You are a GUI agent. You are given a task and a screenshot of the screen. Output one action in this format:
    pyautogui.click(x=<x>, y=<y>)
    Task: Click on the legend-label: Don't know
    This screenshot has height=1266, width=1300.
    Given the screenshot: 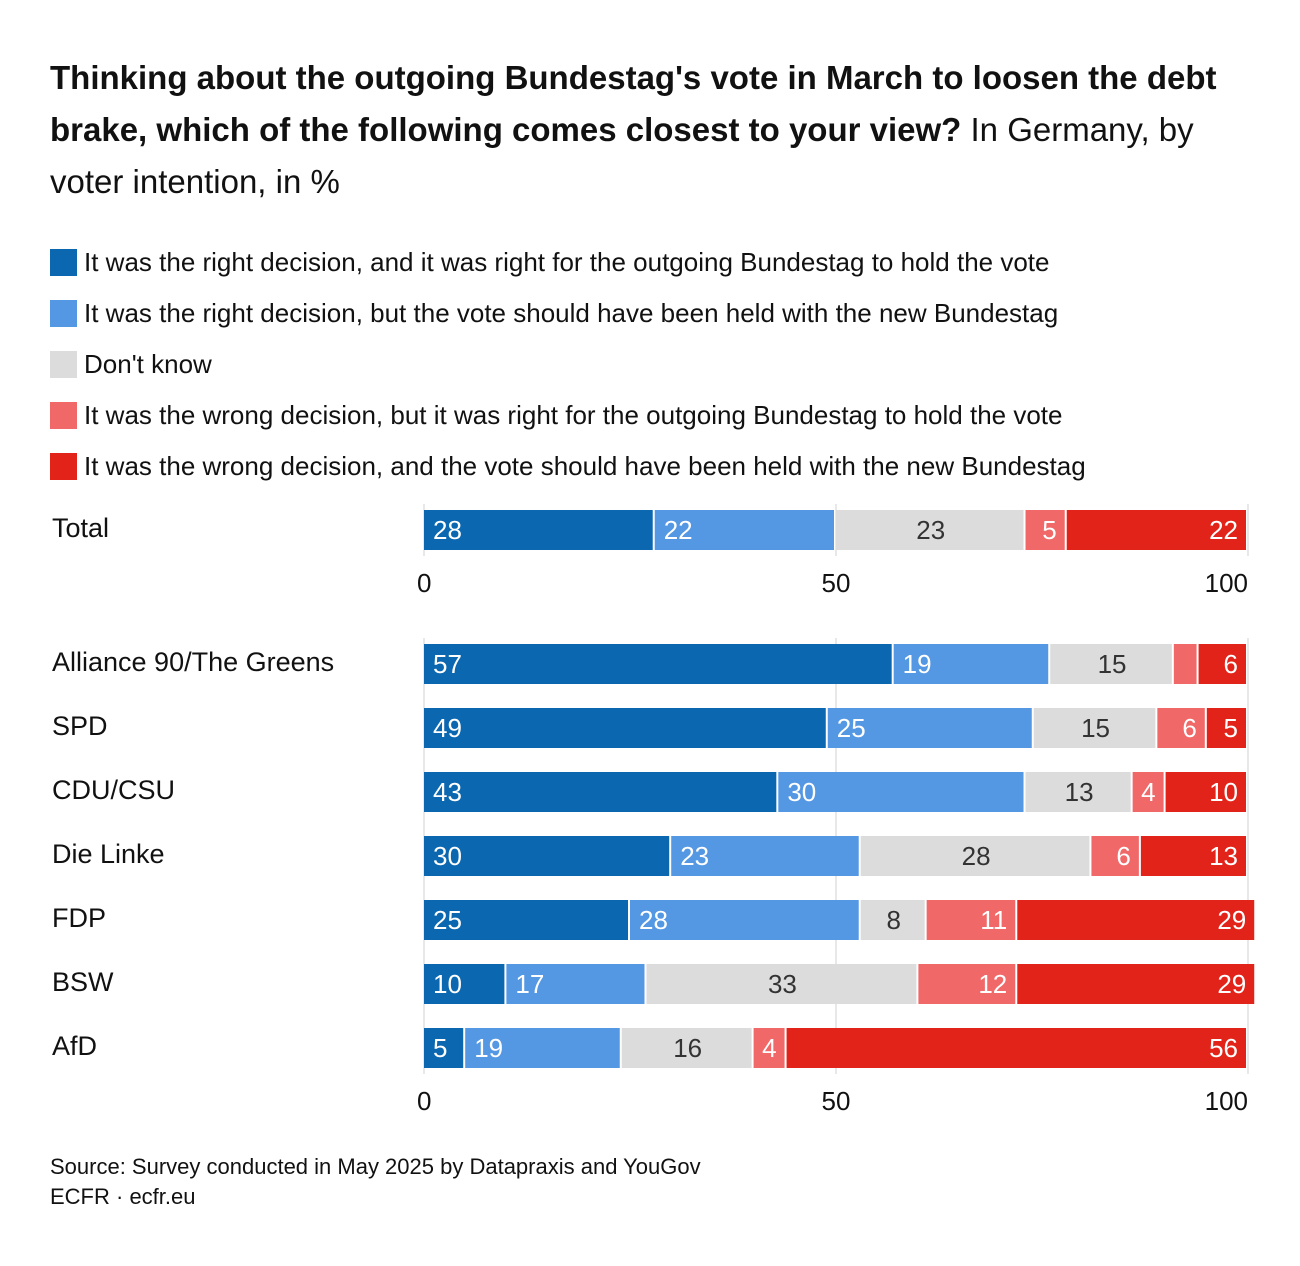 What is the action you would take?
    pyautogui.click(x=148, y=364)
    